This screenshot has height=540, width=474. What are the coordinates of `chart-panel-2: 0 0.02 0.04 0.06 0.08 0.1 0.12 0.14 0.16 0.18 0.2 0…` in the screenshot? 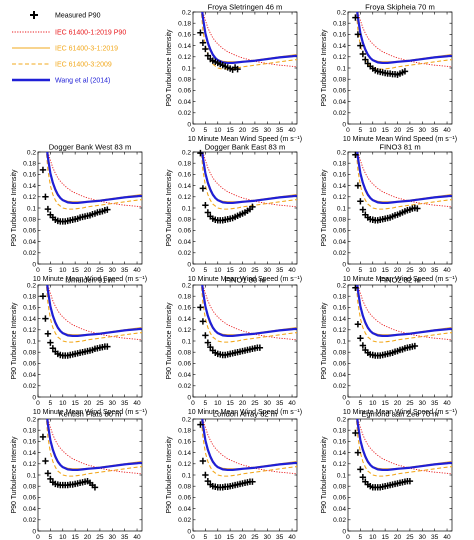 It's located at (389, 73).